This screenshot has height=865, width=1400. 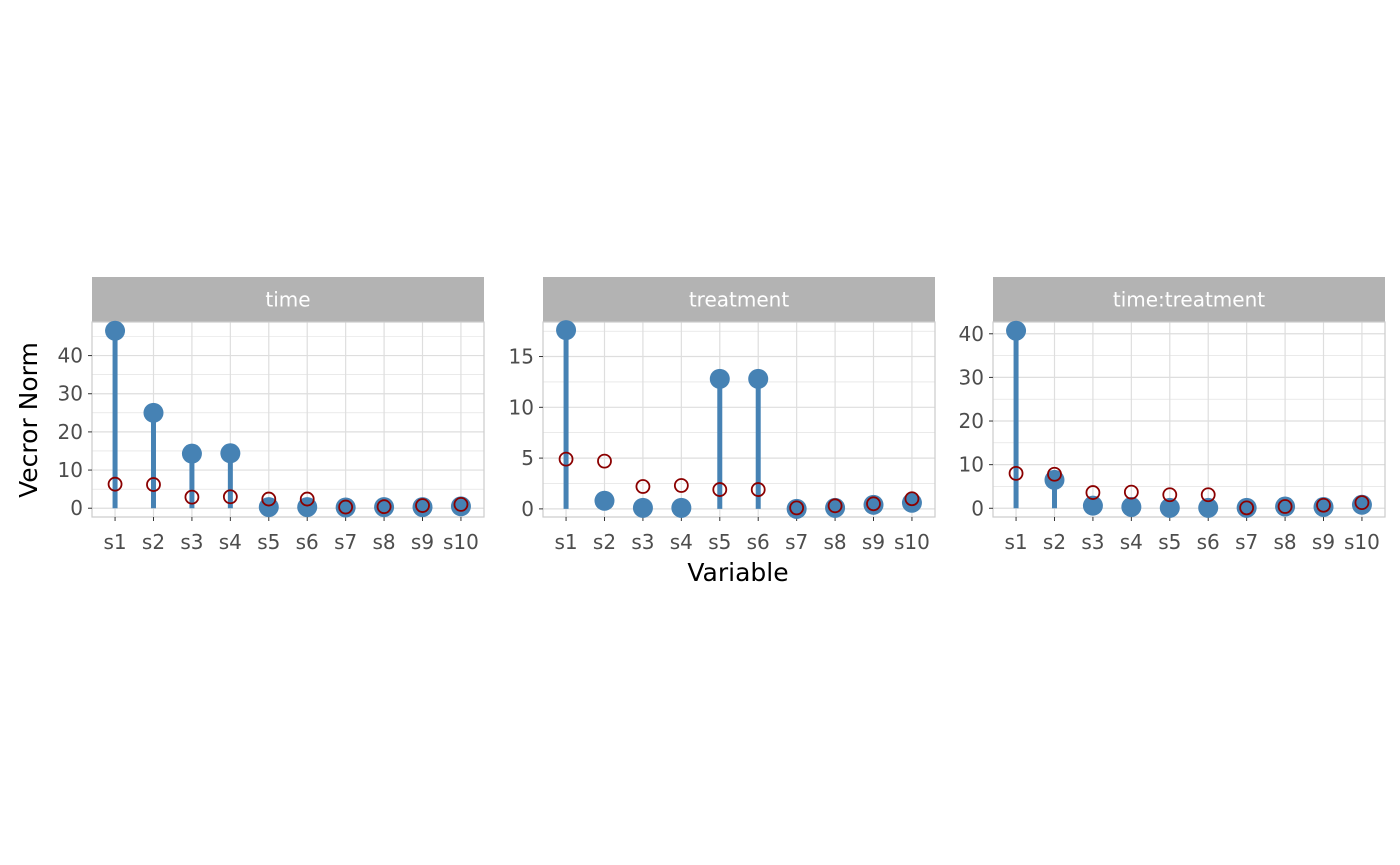 I want to click on facet-title: time, so click(x=287, y=300).